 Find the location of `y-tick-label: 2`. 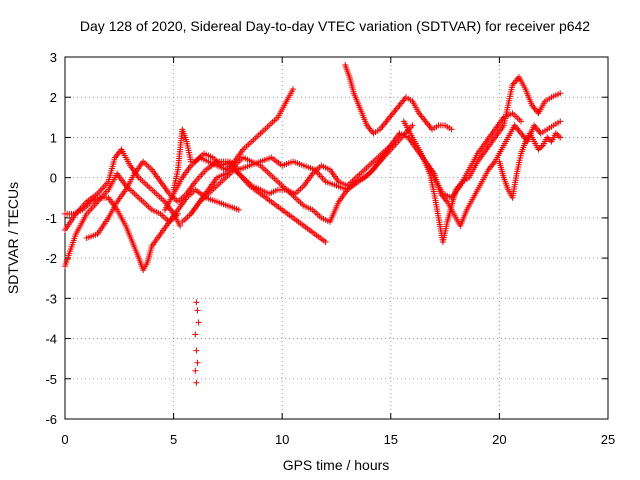

y-tick-label: 2 is located at coordinates (53, 97).